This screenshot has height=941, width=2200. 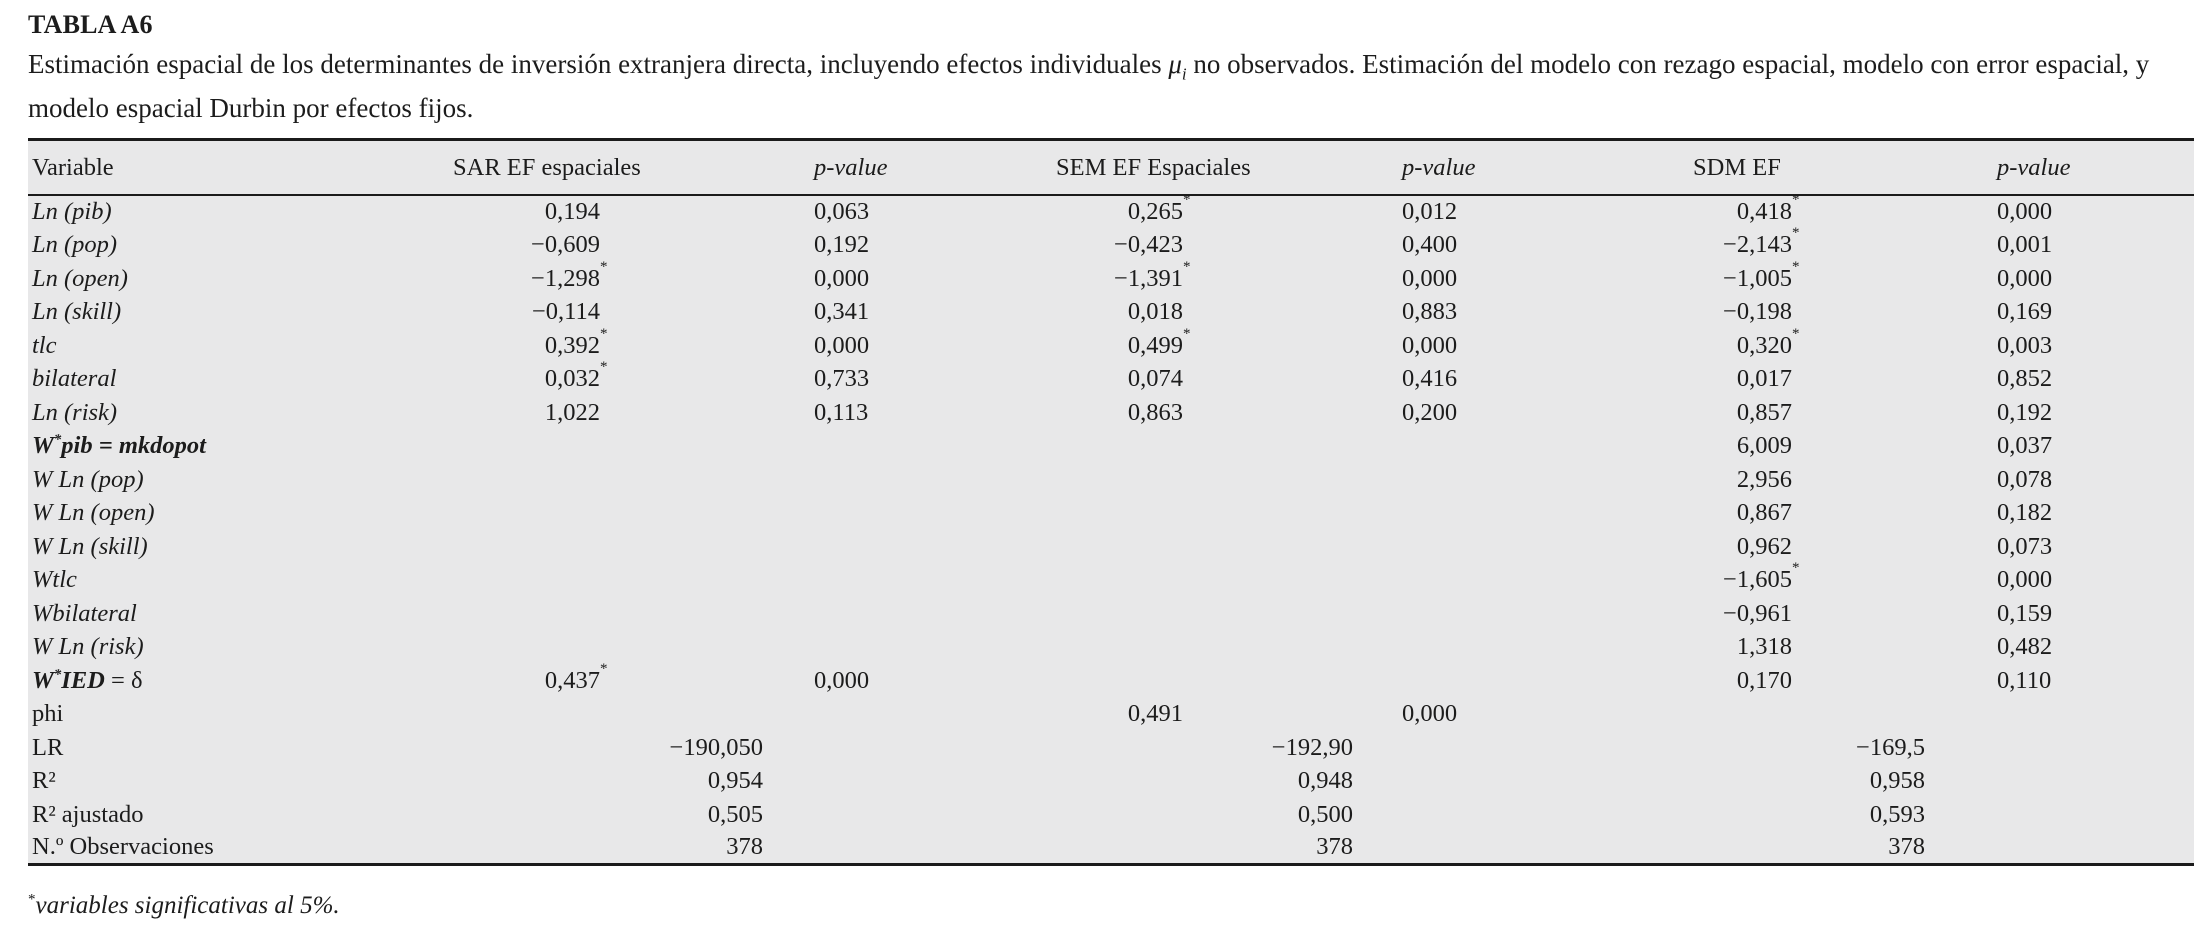 What do you see at coordinates (935, 681) in the screenshot?
I see `cell-sar-pvalue: 0,000` at bounding box center [935, 681].